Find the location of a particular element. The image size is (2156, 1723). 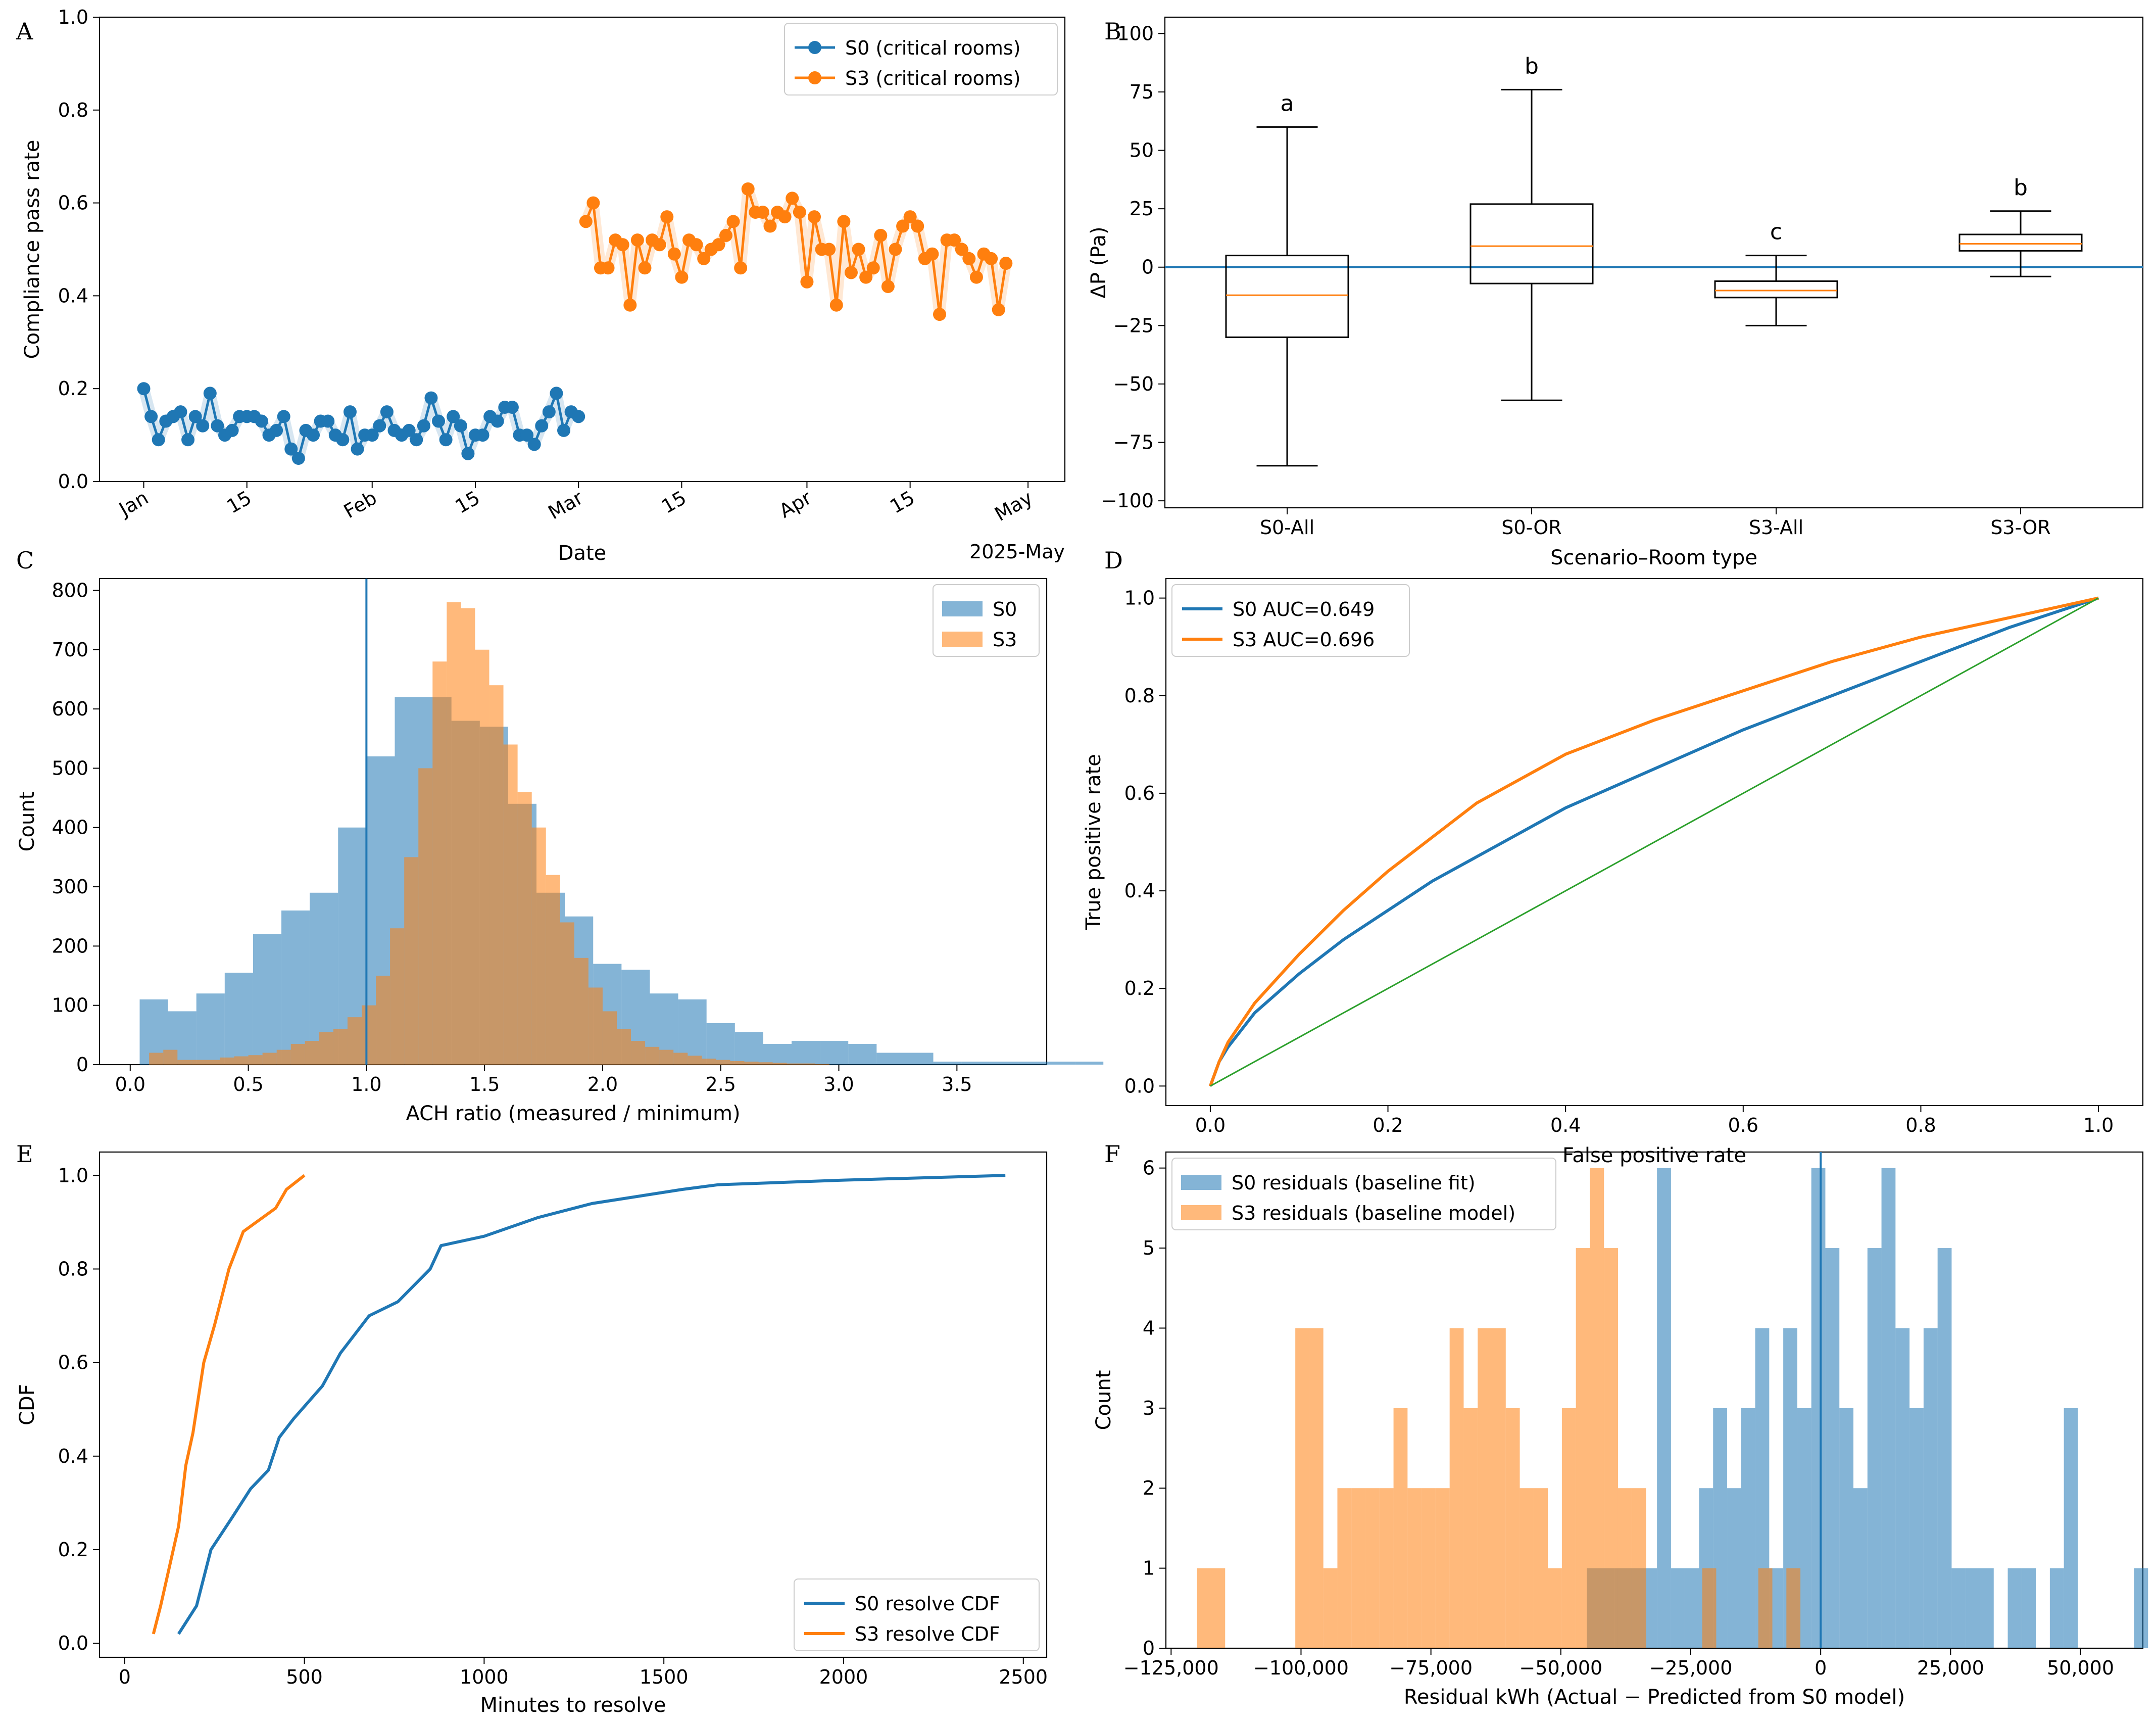

y-tick-label: 50 is located at coordinates (1142, 150).